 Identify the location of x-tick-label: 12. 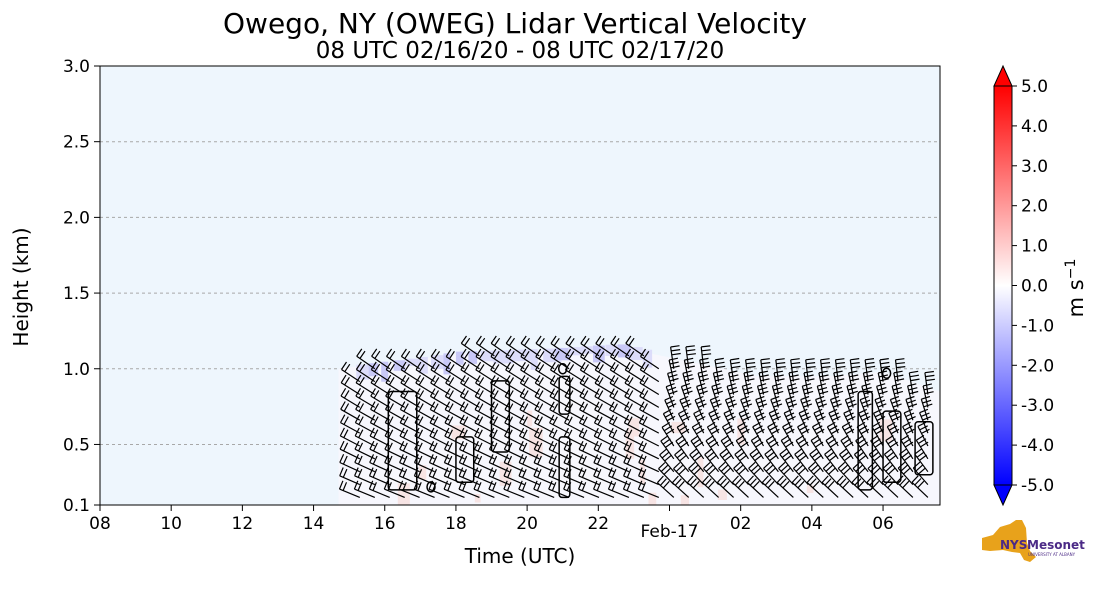
(243, 524).